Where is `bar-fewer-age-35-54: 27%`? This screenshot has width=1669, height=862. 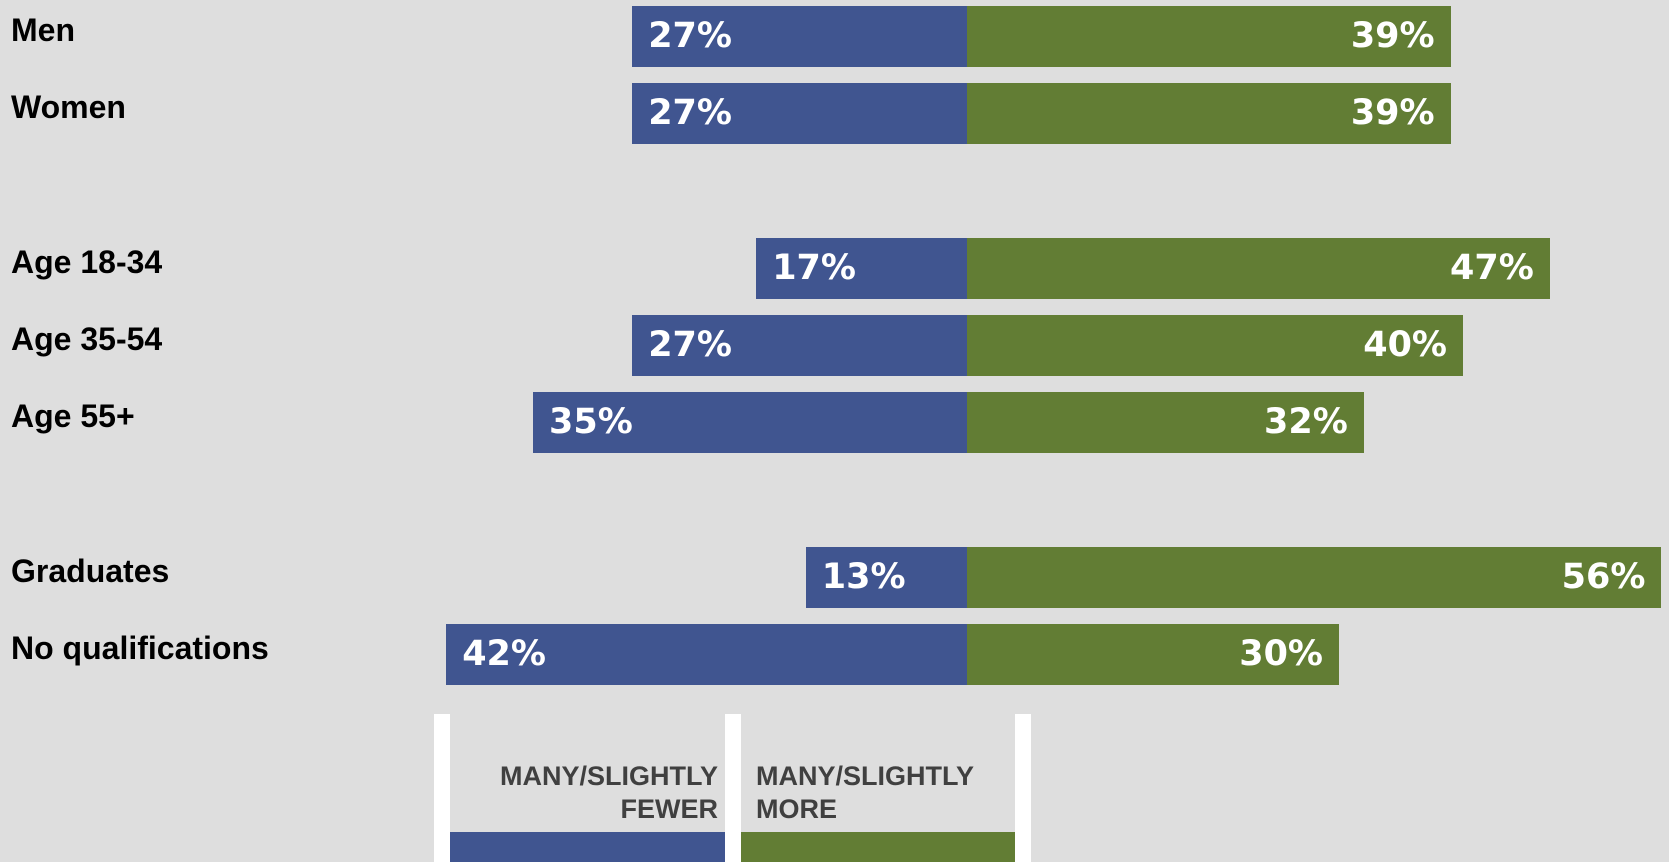
bar-fewer-age-35-54: 27% is located at coordinates (799, 345).